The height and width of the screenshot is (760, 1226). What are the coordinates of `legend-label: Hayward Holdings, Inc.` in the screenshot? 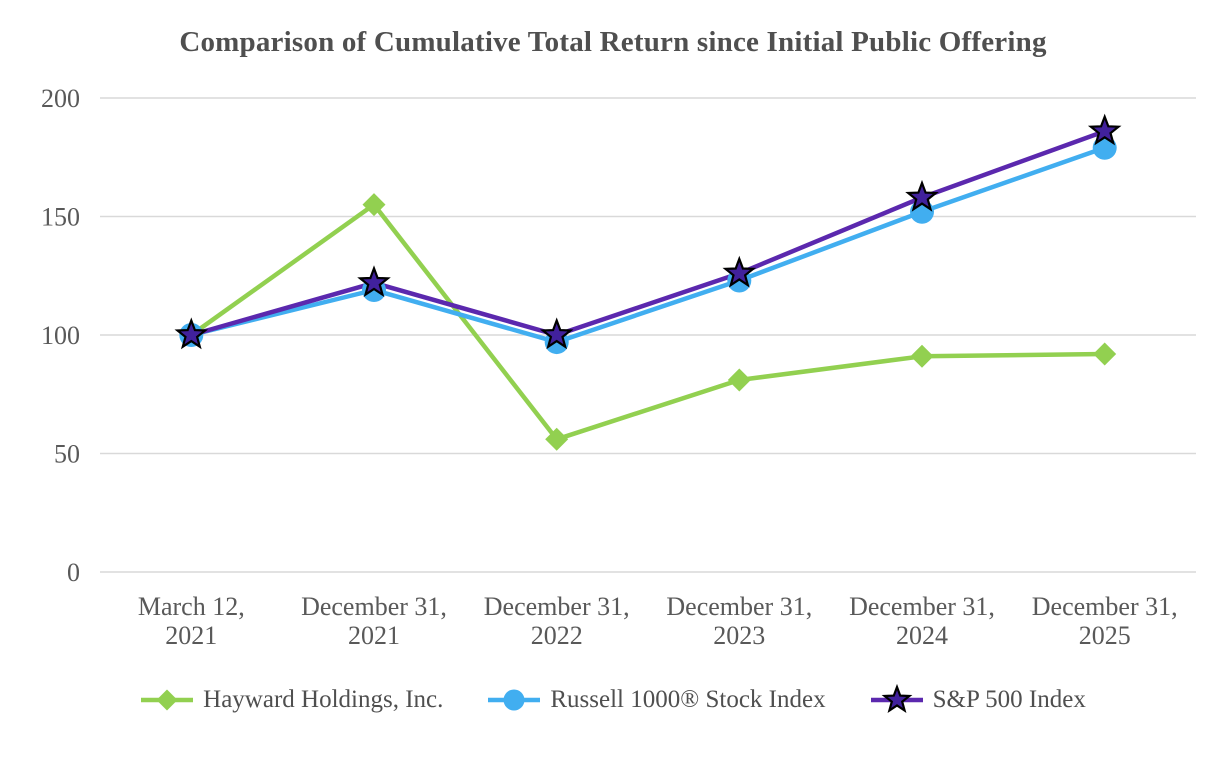 It's located at (323, 699).